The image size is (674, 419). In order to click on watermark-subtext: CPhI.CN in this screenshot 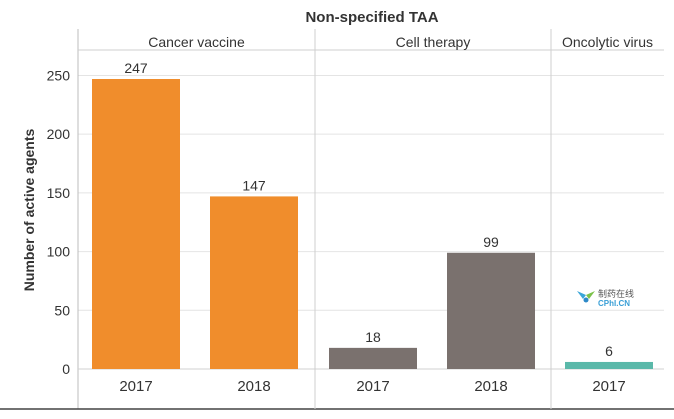, I will do `click(614, 303)`.